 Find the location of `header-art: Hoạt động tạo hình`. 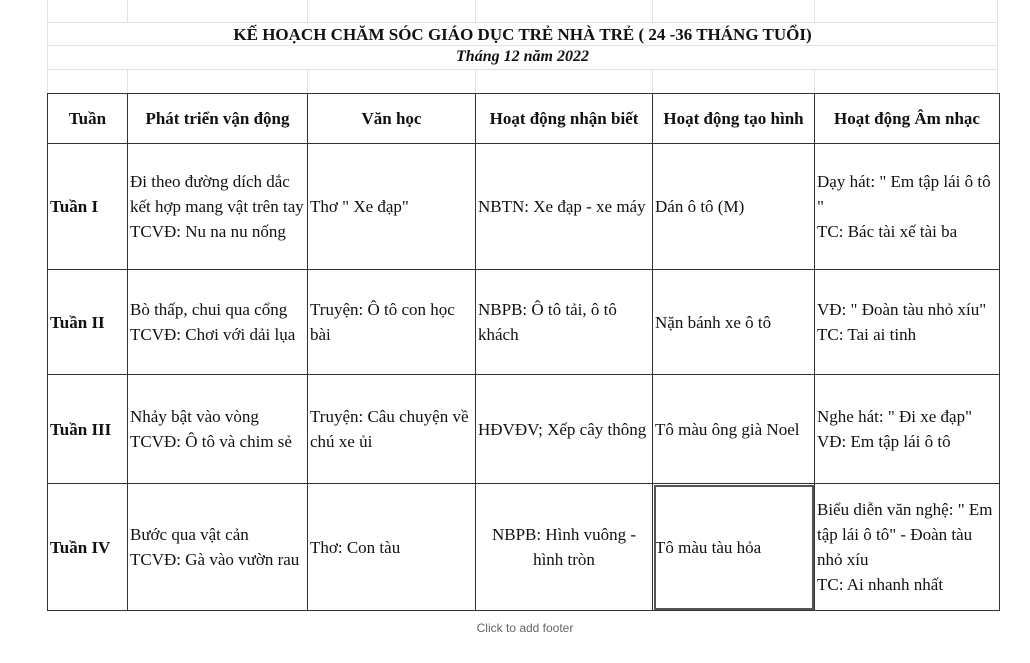

header-art: Hoạt động tạo hình is located at coordinates (733, 118).